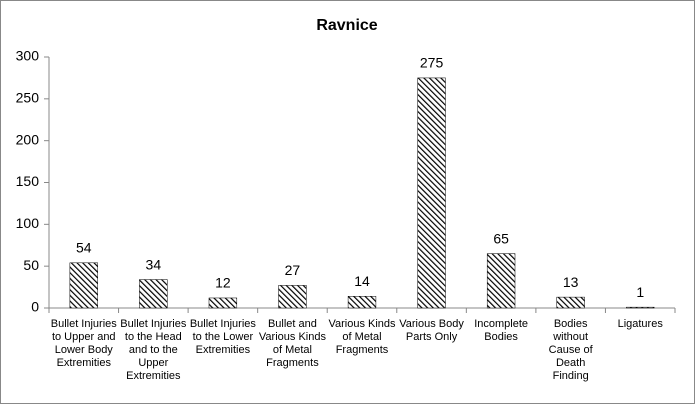 Image resolution: width=695 pixels, height=404 pixels. Describe the element at coordinates (28, 181) in the screenshot. I see `y-tick-label: 150` at that location.